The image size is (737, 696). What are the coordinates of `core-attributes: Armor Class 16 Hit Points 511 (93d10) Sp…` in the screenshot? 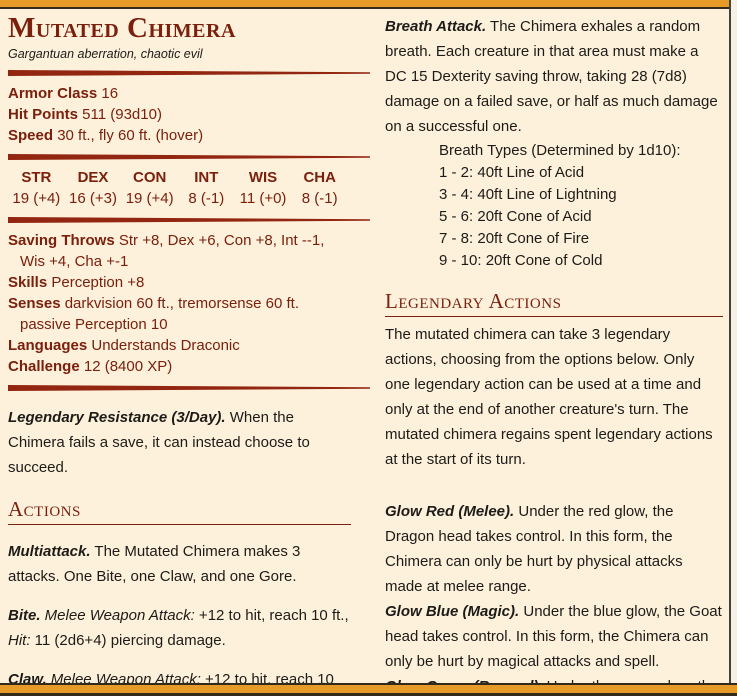 It's located at (179, 114).